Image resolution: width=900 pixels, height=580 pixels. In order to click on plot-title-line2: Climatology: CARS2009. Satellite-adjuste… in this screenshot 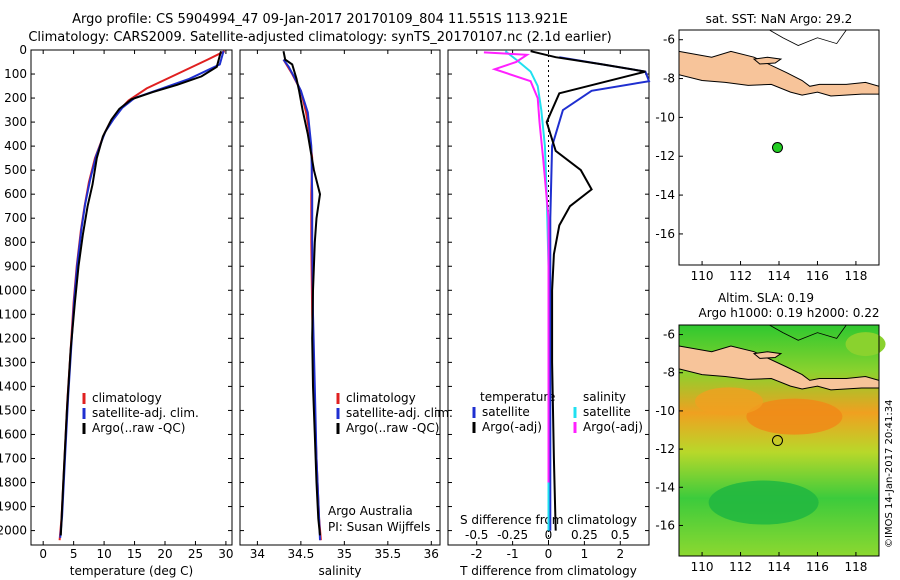, I will do `click(320, 37)`.